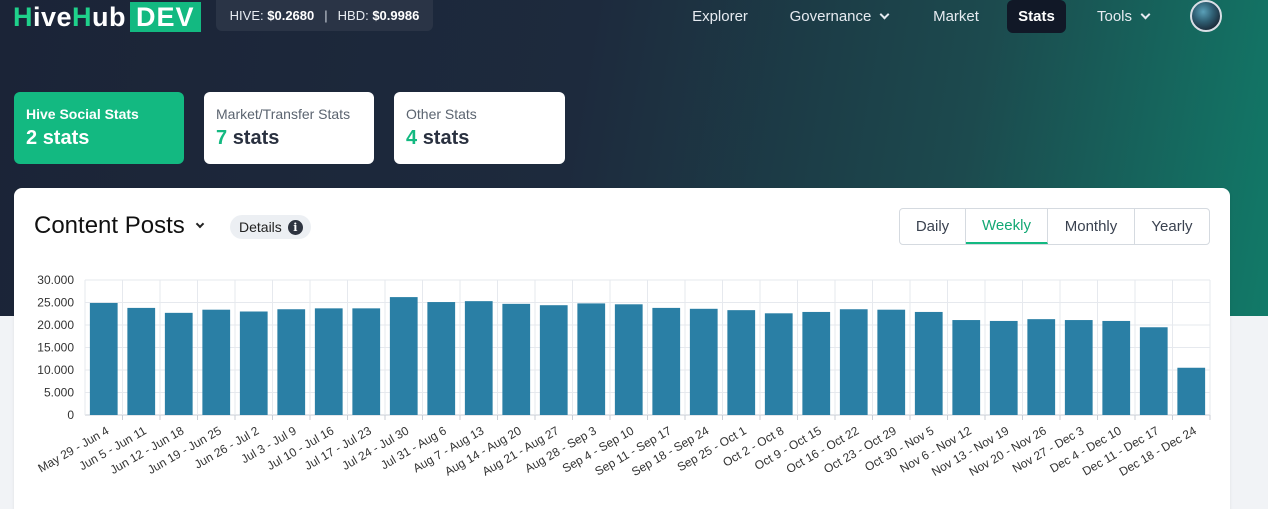 The width and height of the screenshot is (1268, 509). I want to click on nav-tools-label: Tools, so click(1114, 16).